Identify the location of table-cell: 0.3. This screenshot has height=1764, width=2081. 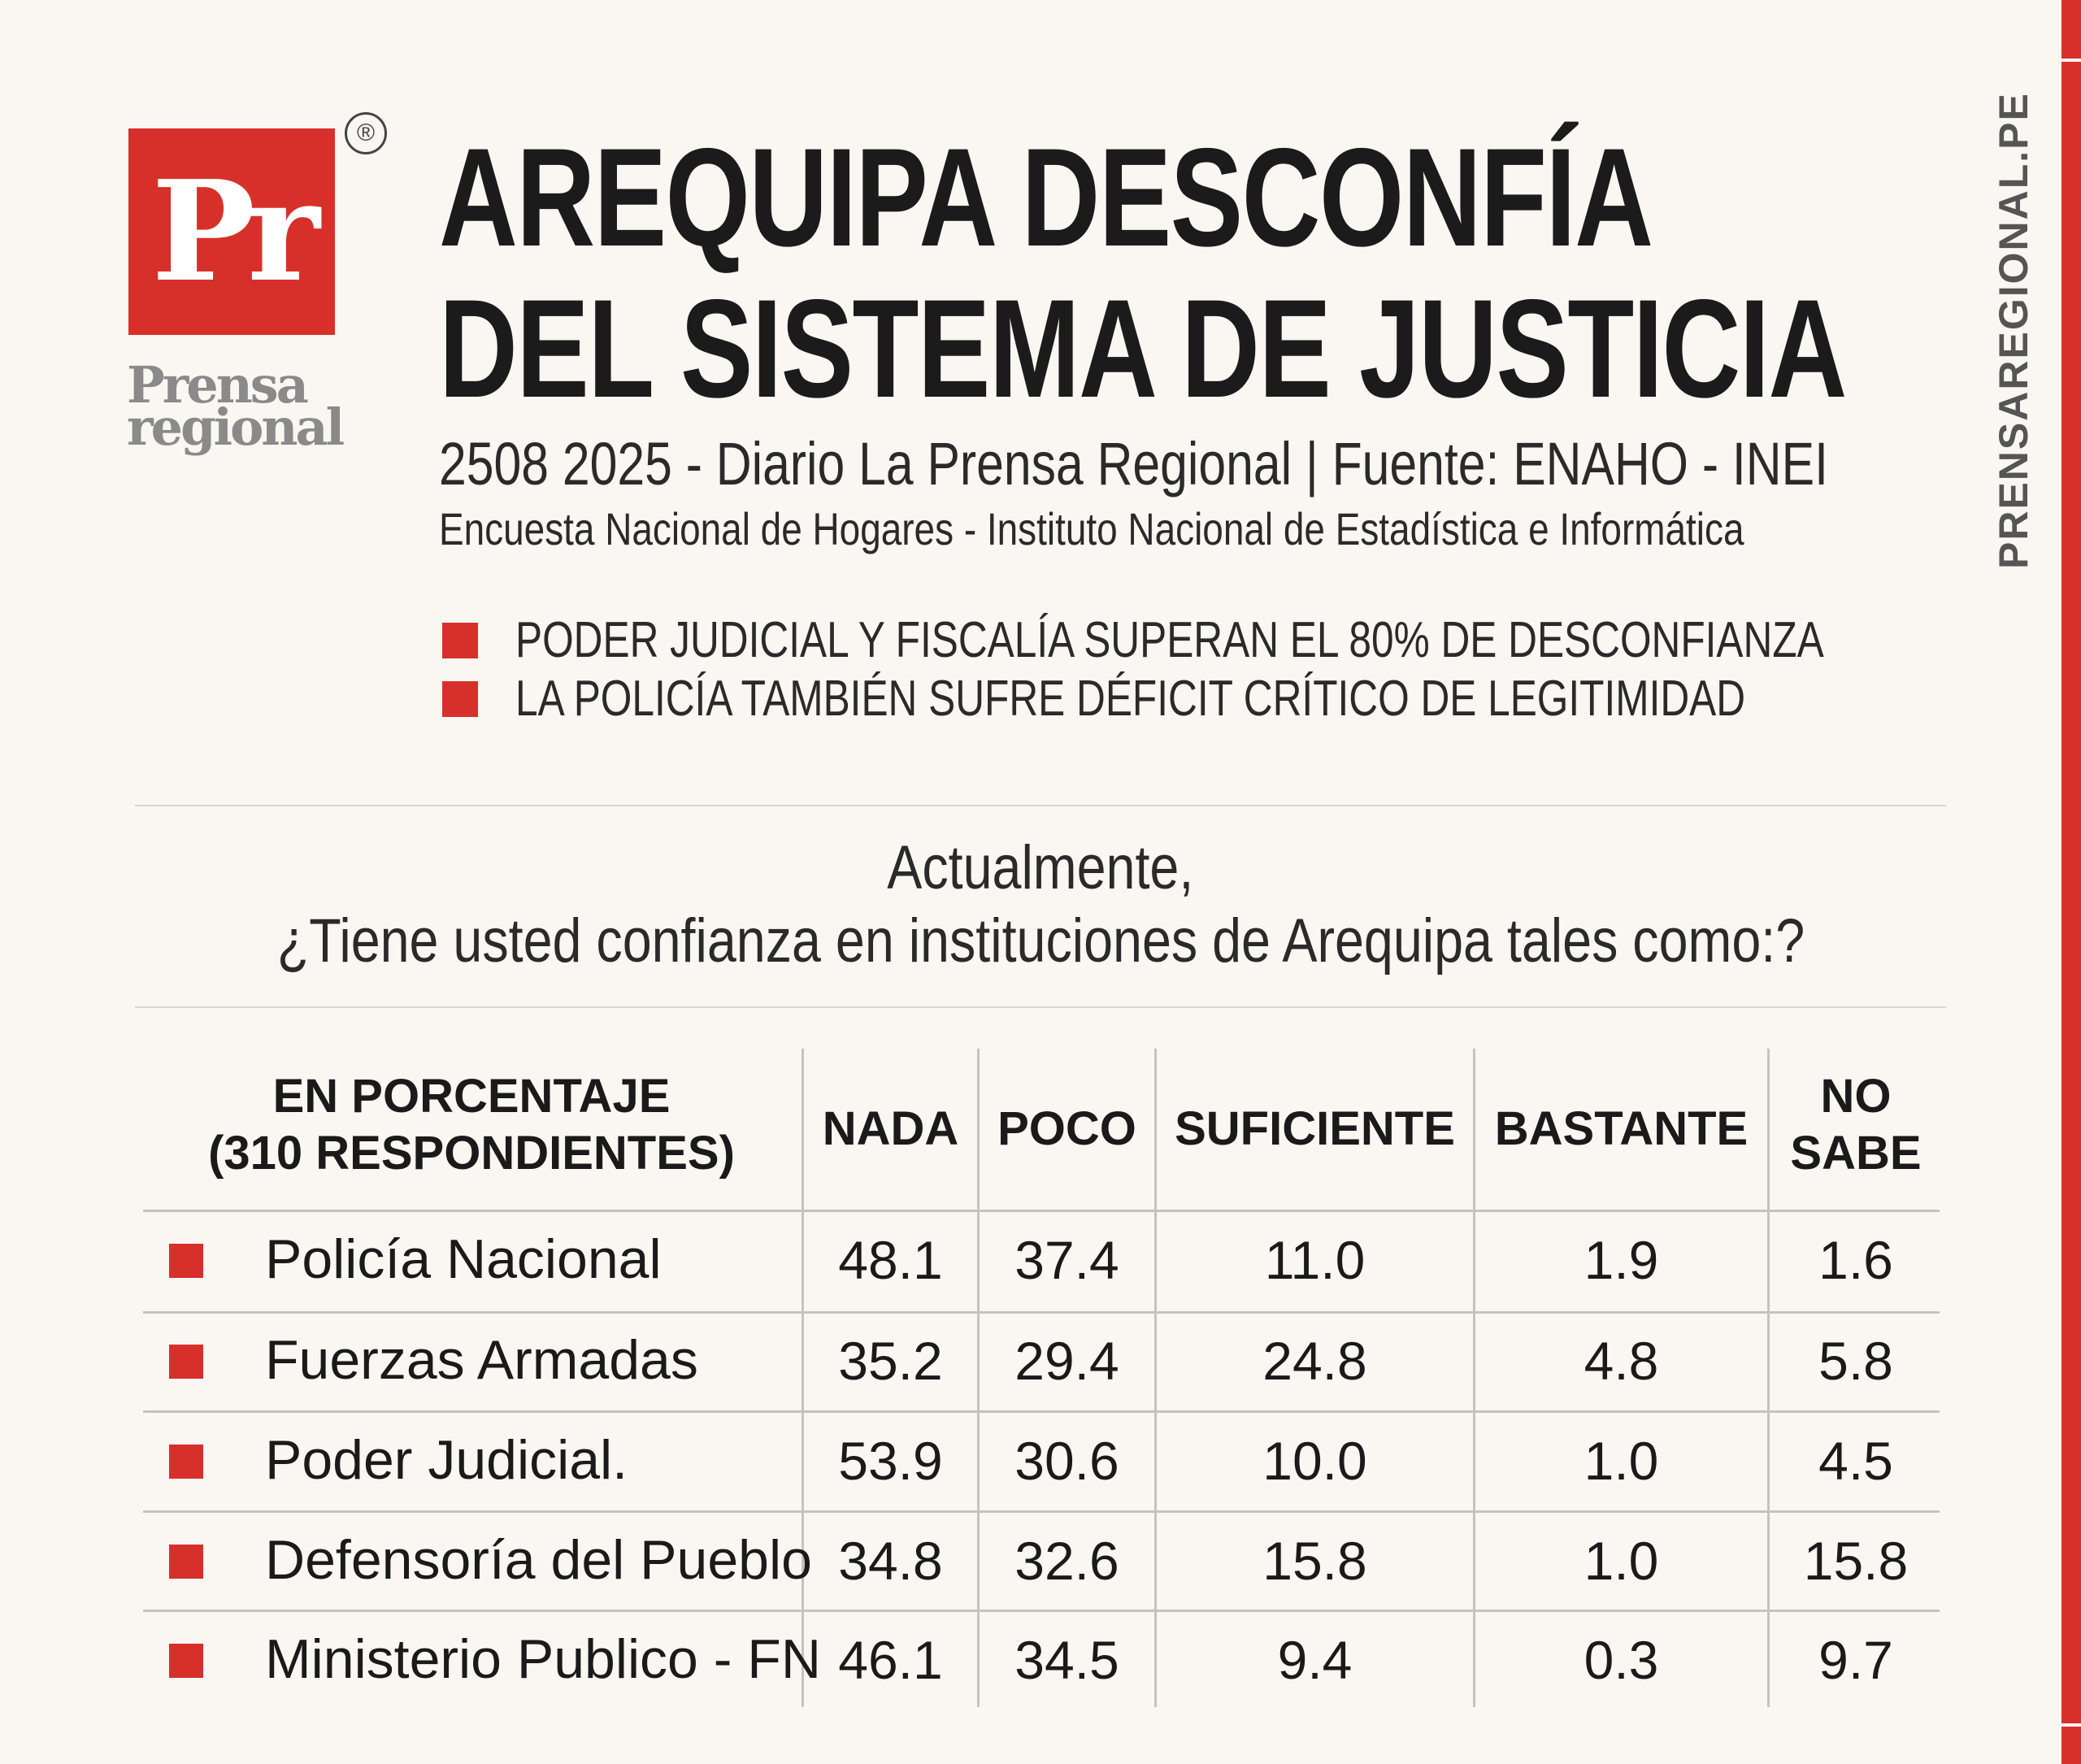
(1622, 1660).